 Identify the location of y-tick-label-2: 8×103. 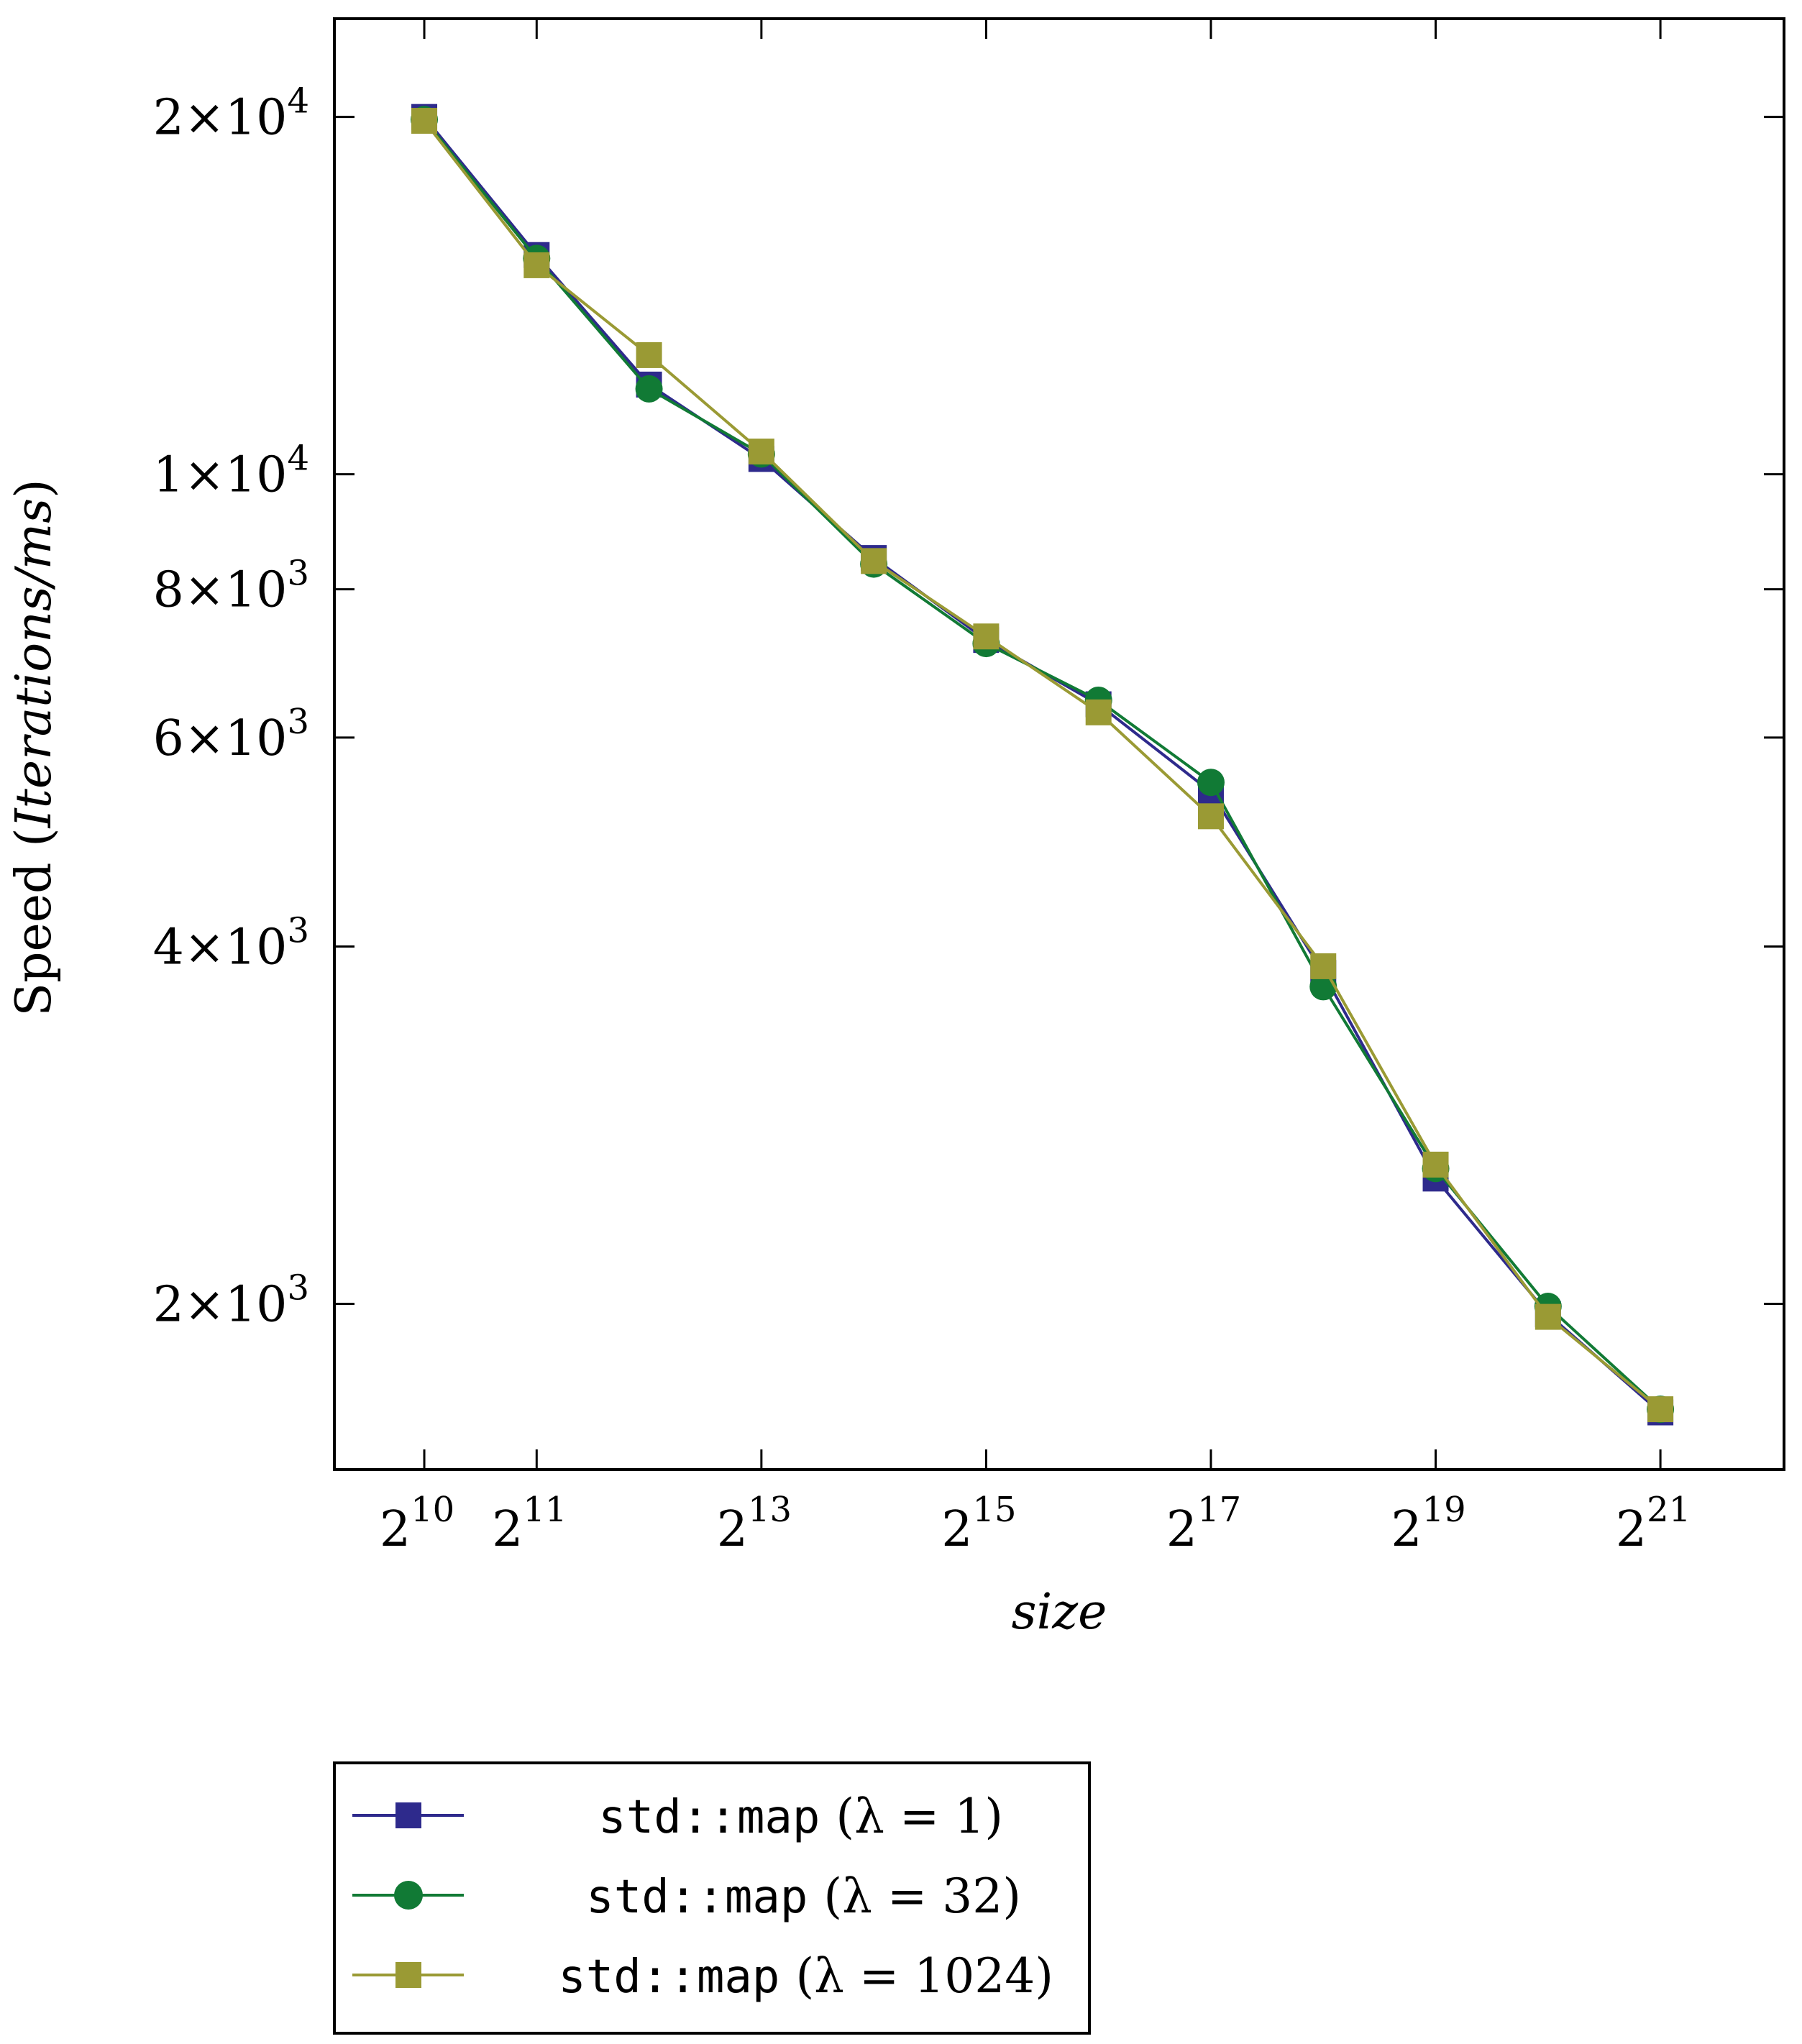
(231, 586).